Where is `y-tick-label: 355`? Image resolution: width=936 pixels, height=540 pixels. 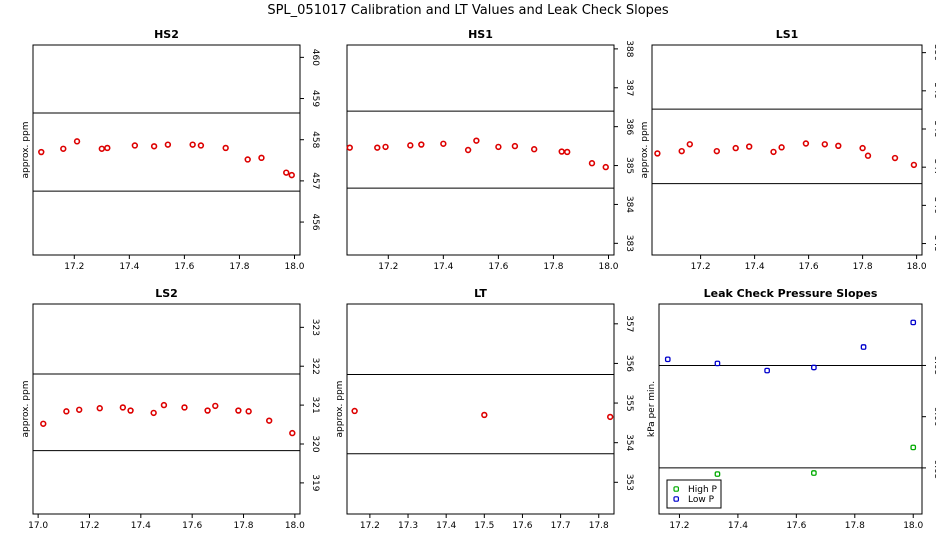 y-tick-label: 355 is located at coordinates (629, 402).